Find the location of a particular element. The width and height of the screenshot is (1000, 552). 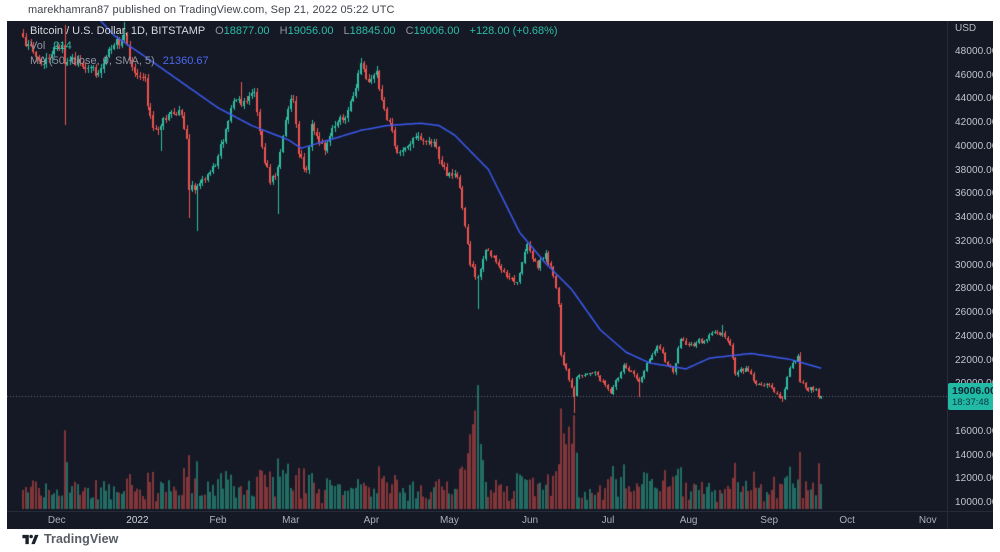

price-tick: 40000.00 is located at coordinates (974, 146).